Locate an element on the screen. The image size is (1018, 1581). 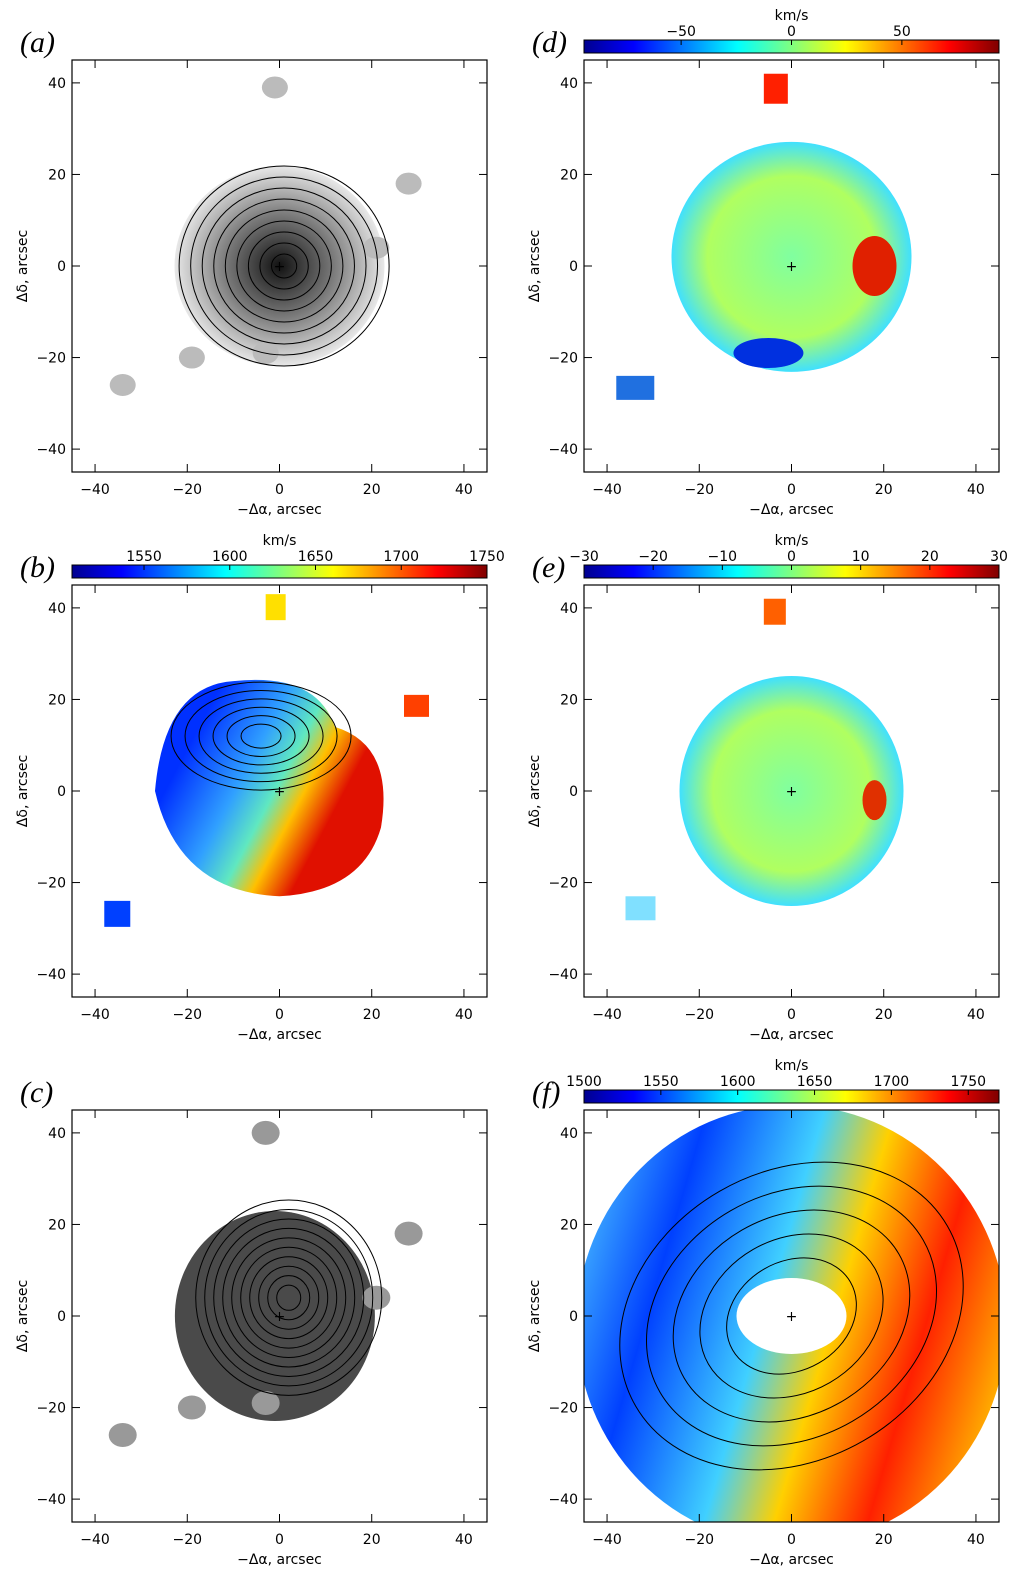
panel-label: (a) is located at coordinates (37, 42).